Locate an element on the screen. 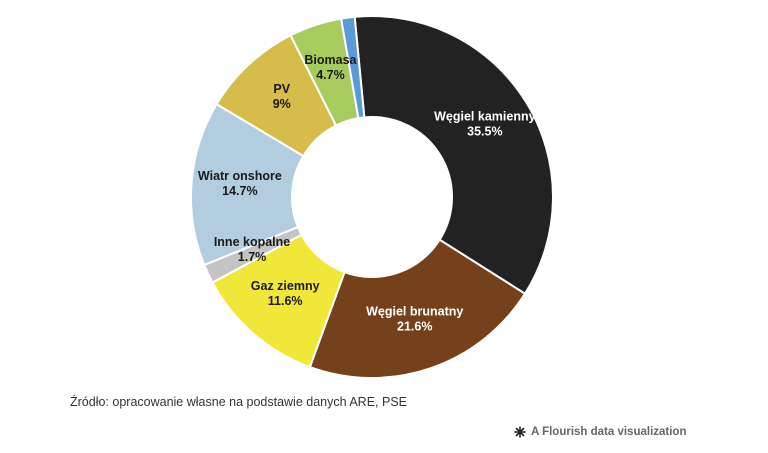 The height and width of the screenshot is (453, 768). slice-value-wegiel-brunatny: 21.6% is located at coordinates (414, 326).